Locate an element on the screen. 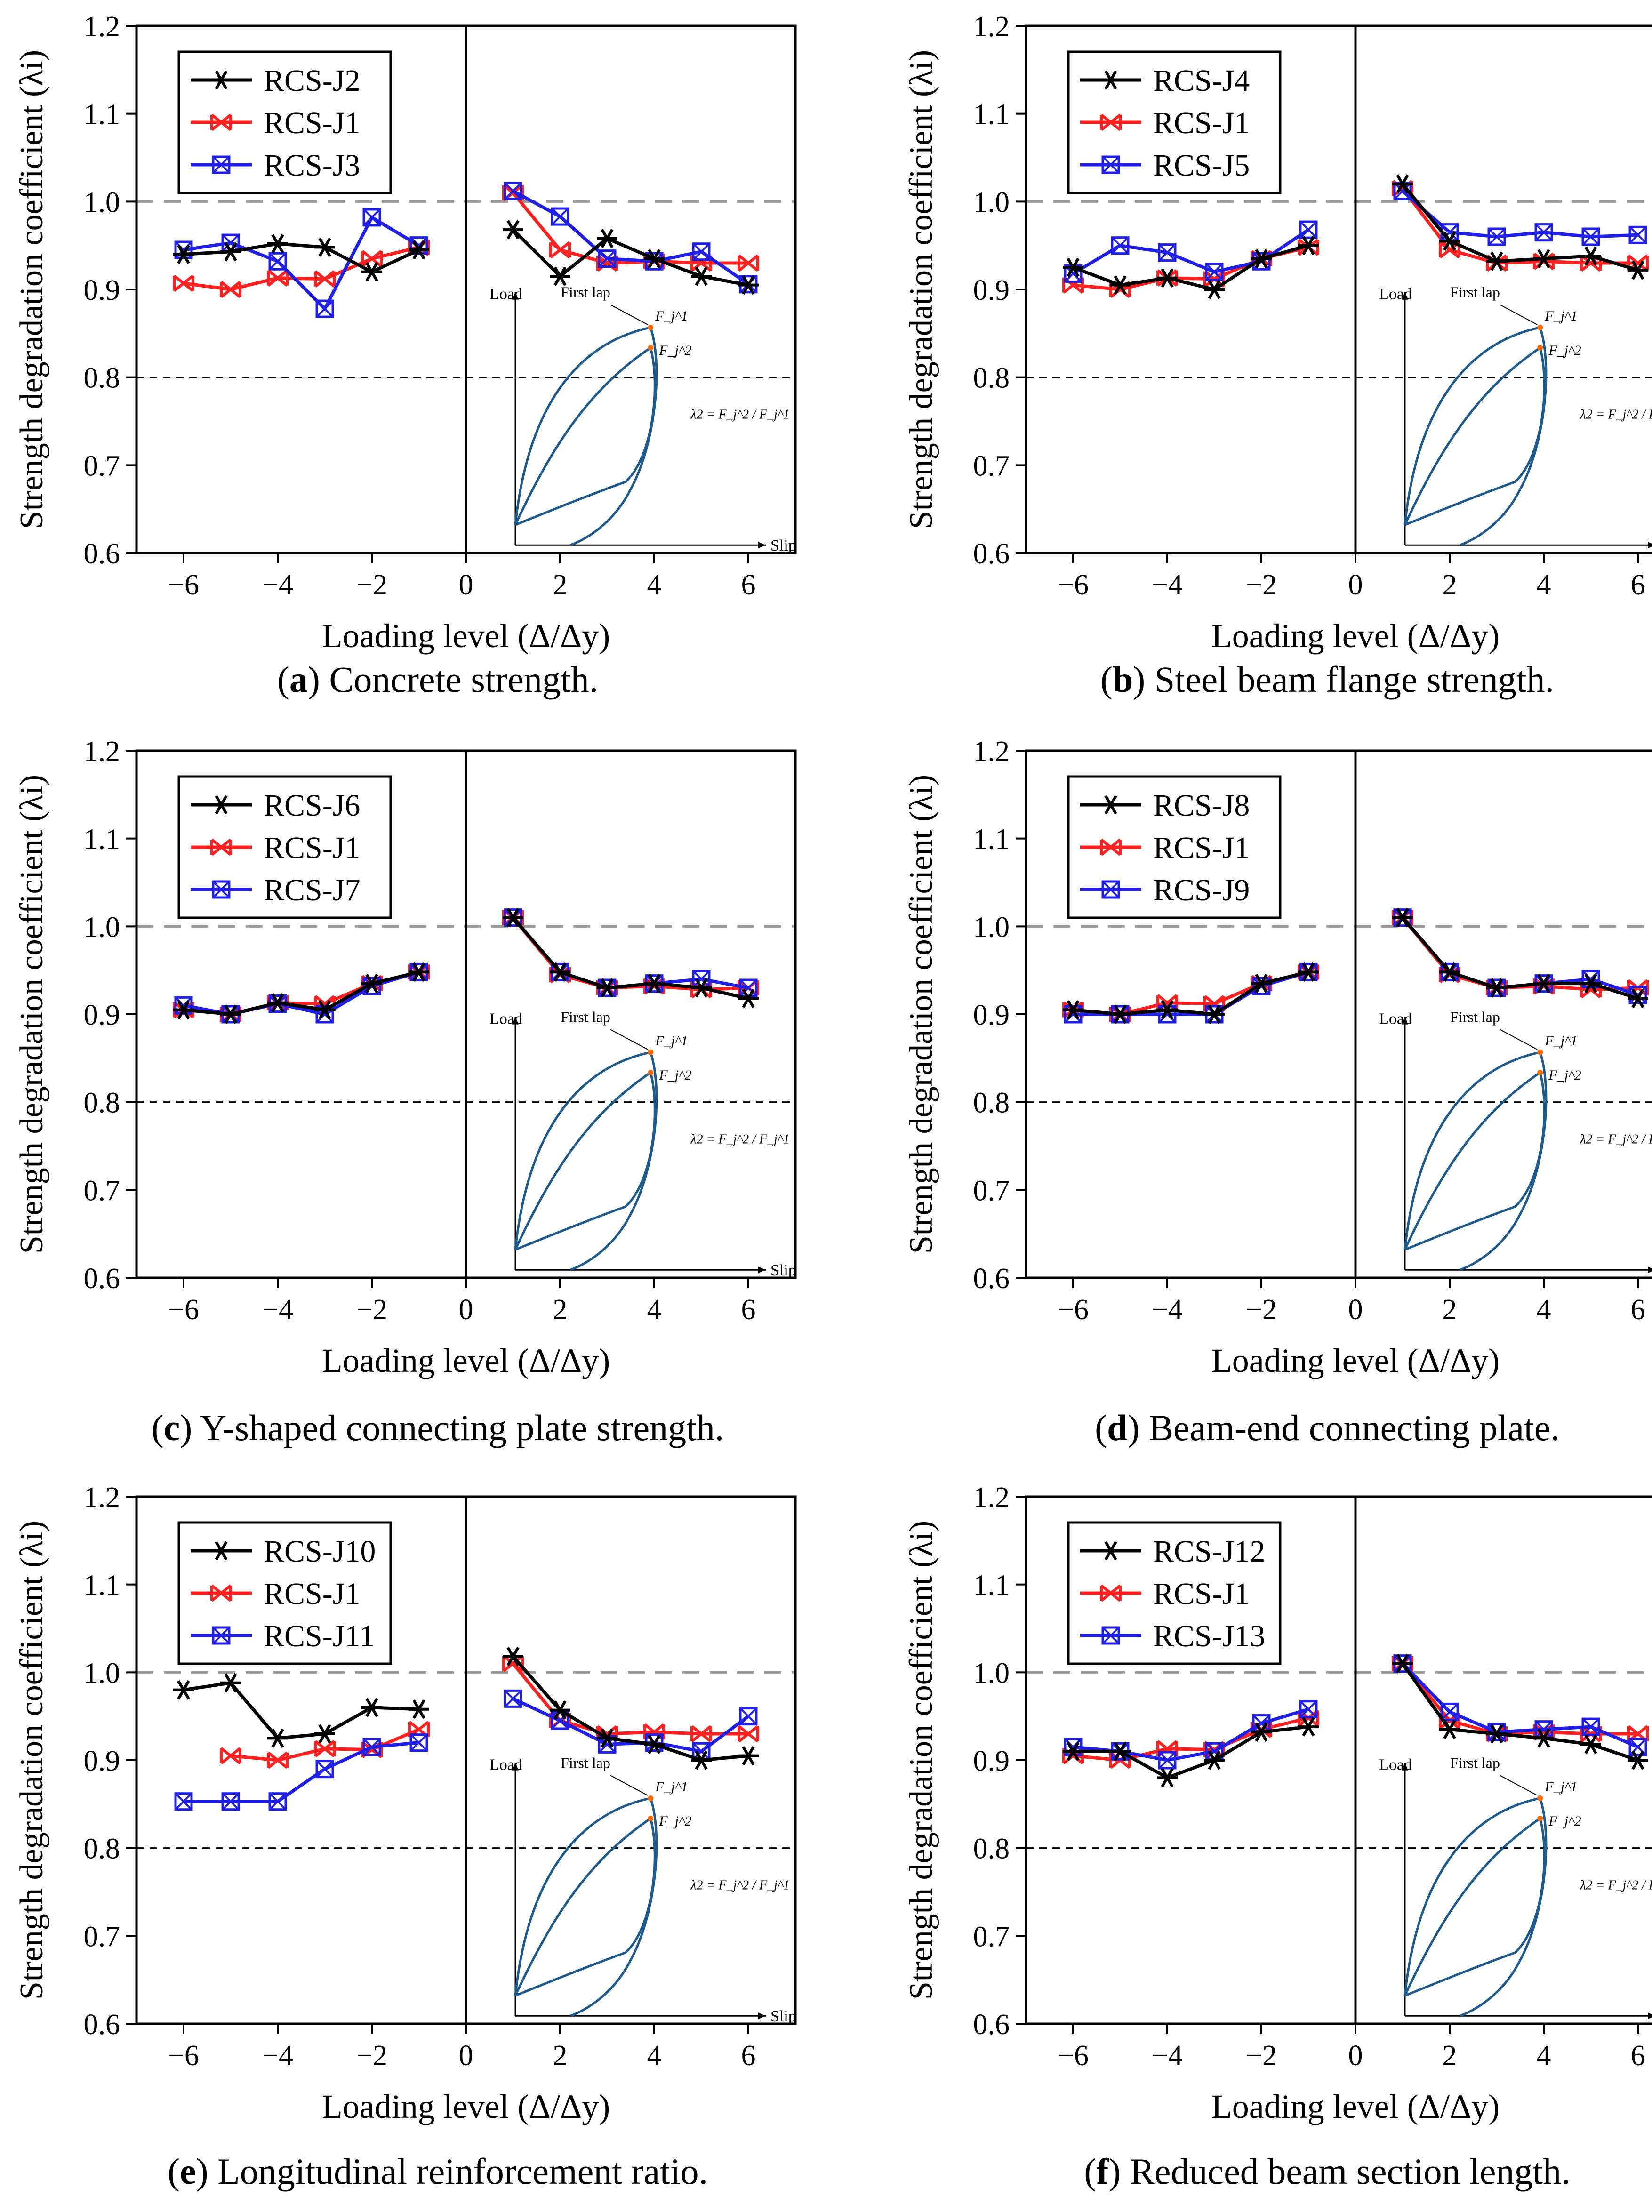  inset-loop-first is located at coordinates (1475, 436).